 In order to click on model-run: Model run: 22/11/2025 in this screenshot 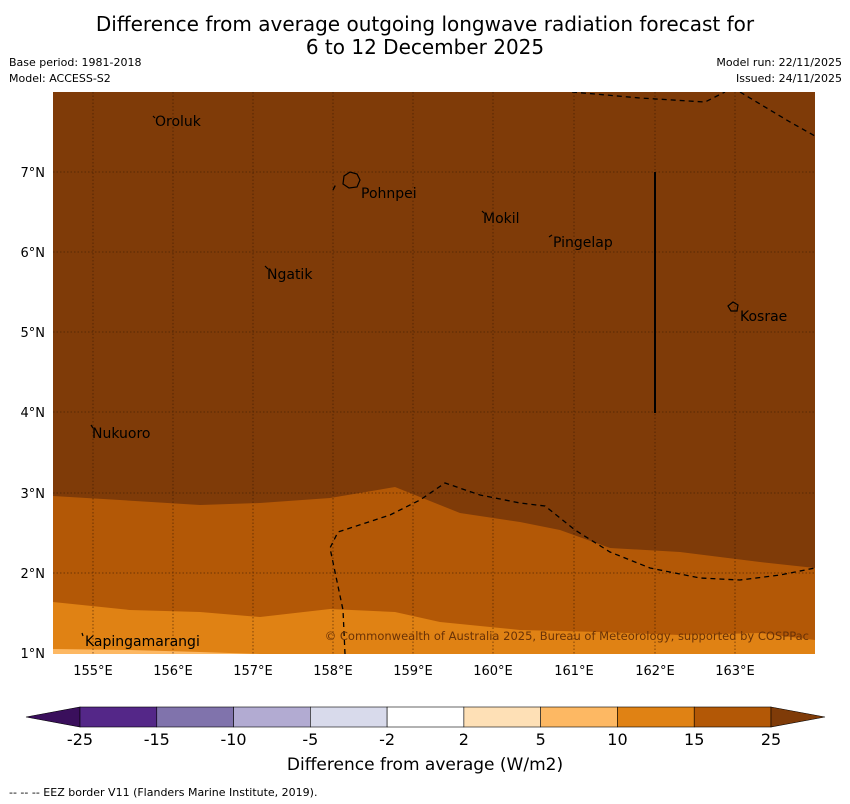, I will do `click(779, 62)`.